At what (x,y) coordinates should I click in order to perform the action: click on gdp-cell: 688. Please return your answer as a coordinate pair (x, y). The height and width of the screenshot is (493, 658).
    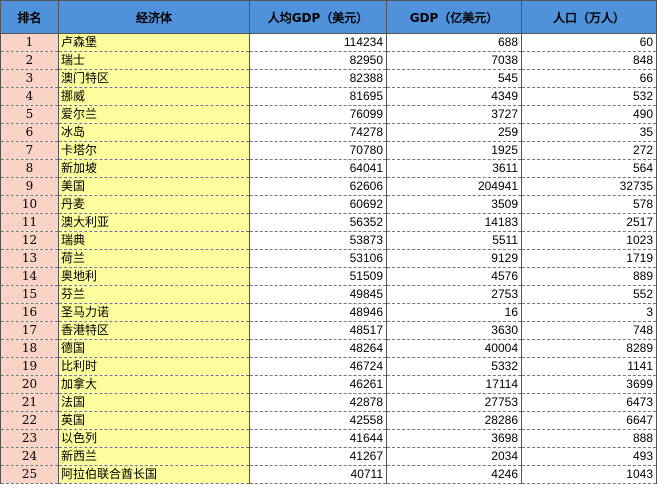
    Looking at the image, I should click on (454, 42).